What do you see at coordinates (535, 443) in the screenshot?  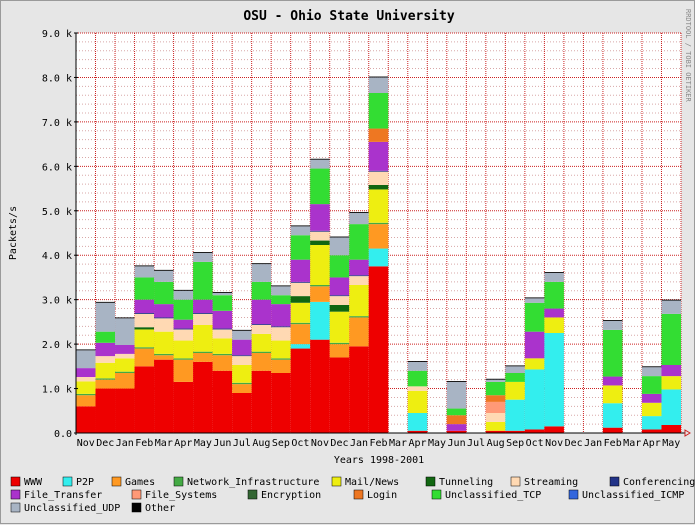 I see `x-tick-label: Oct` at bounding box center [535, 443].